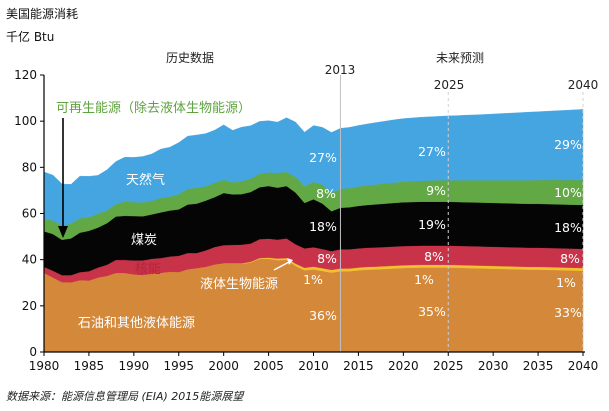  I want to click on x-tick-label: 2000, so click(223, 366).